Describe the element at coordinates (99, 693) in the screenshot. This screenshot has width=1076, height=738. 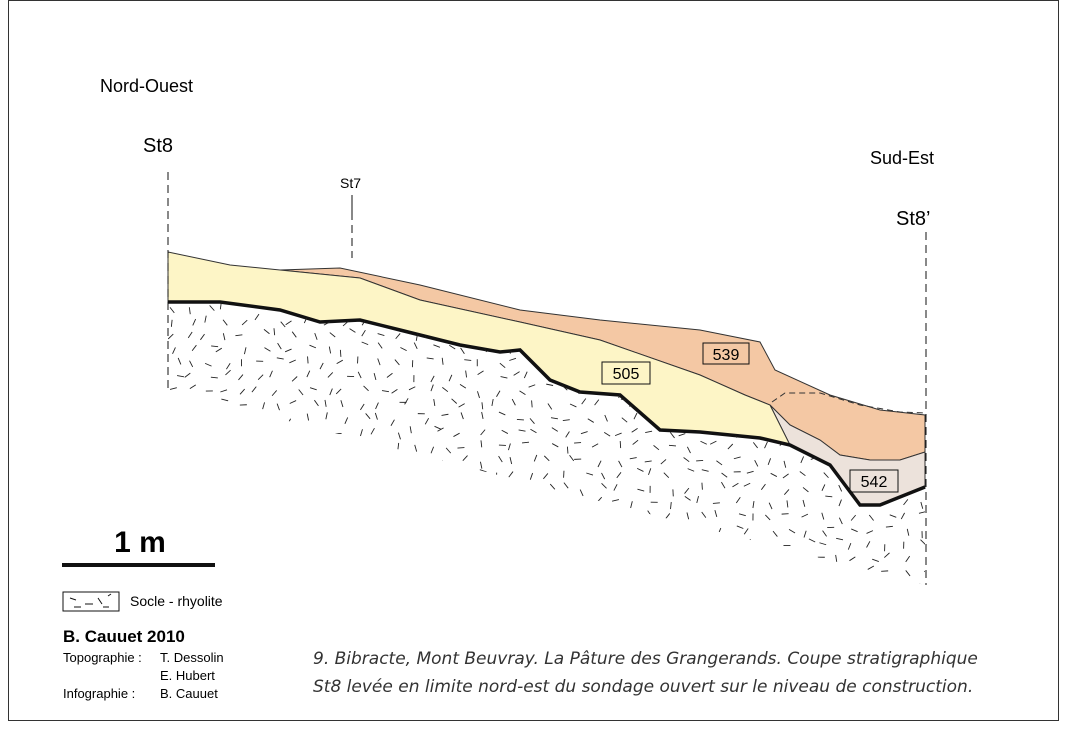
I see `credit-role: Infographie :` at that location.